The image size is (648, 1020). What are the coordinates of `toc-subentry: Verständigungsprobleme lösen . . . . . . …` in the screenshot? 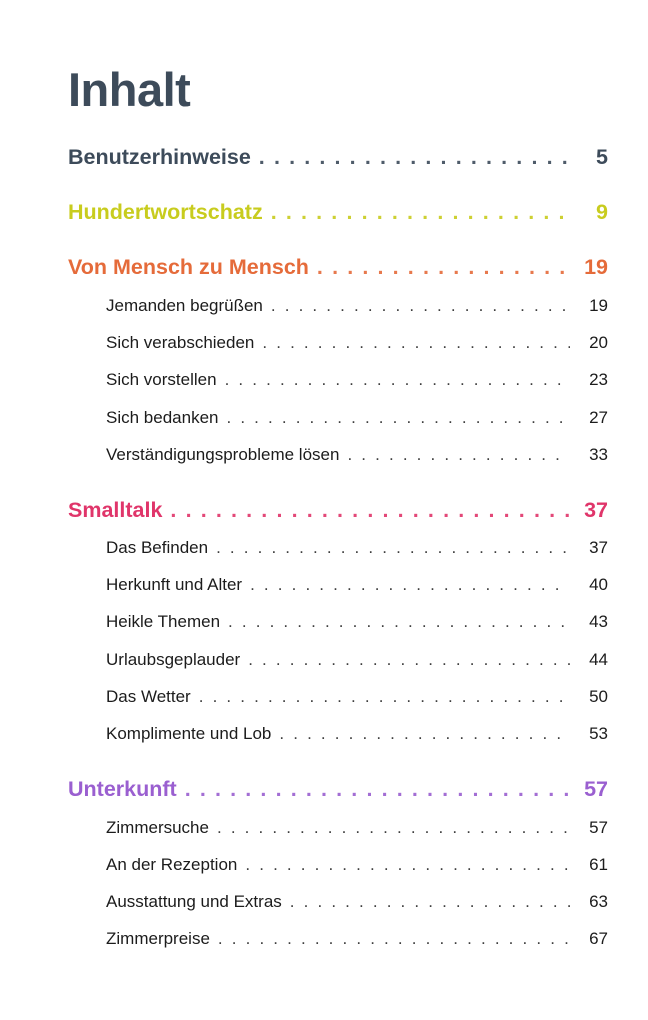 It's located at (357, 455).